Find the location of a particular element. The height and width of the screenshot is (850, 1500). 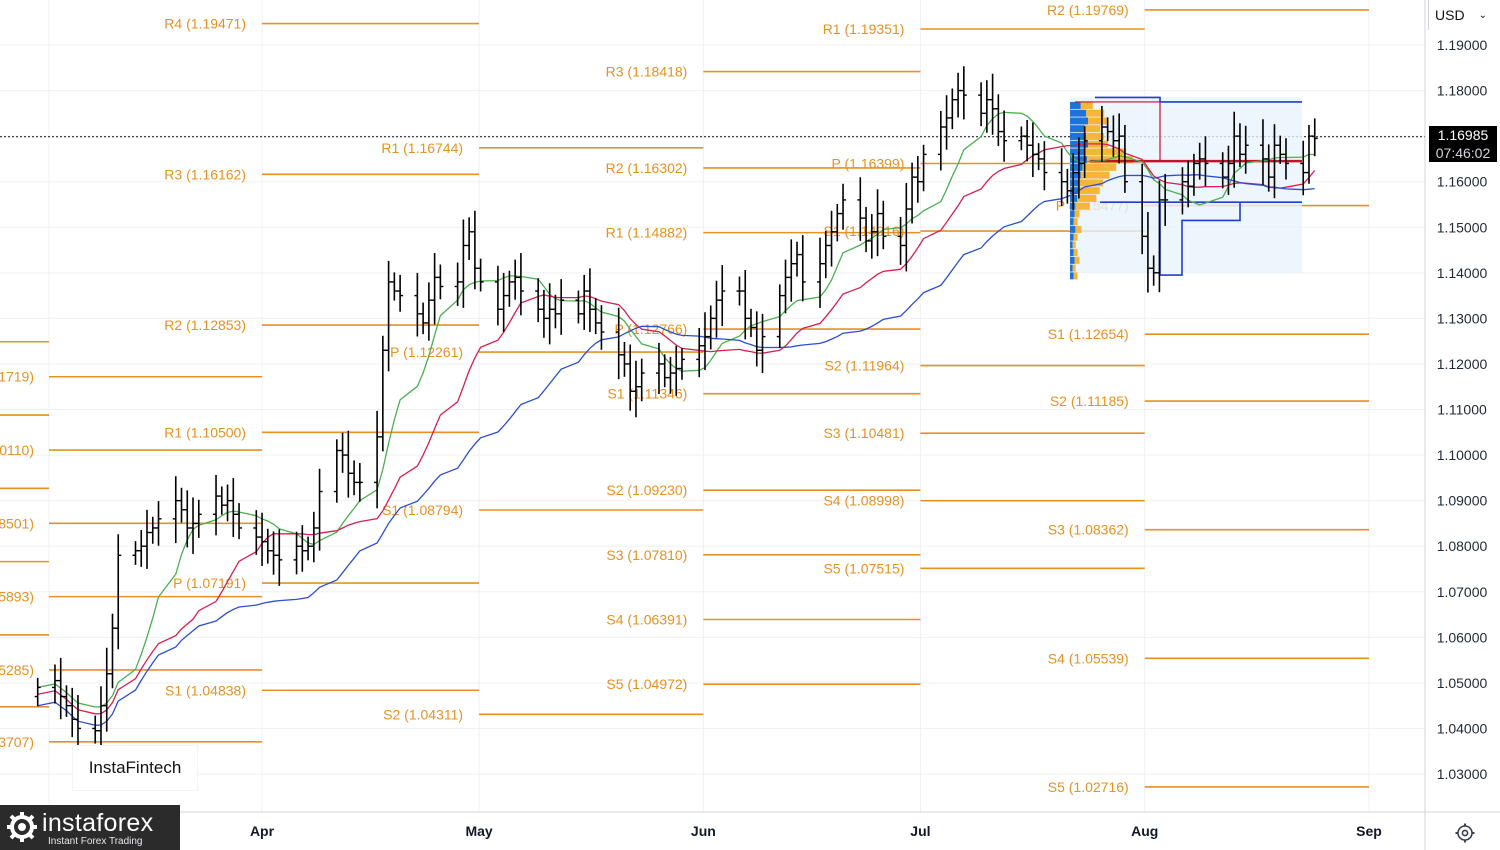

y-tick-label: 1.11000 is located at coordinates (1462, 410).